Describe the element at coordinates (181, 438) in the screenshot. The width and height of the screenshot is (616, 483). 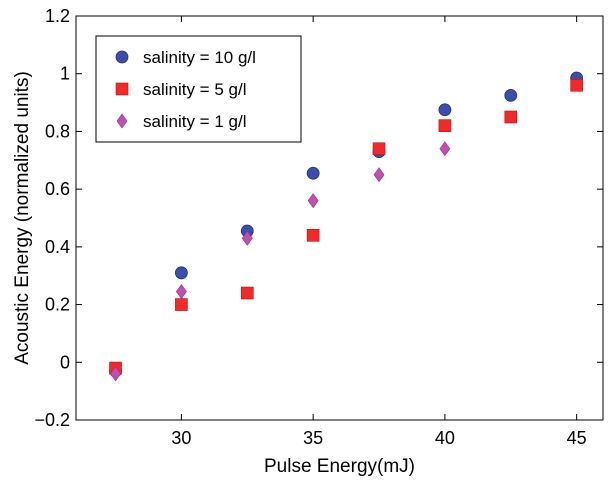
I see `x-tick-label: 30` at that location.